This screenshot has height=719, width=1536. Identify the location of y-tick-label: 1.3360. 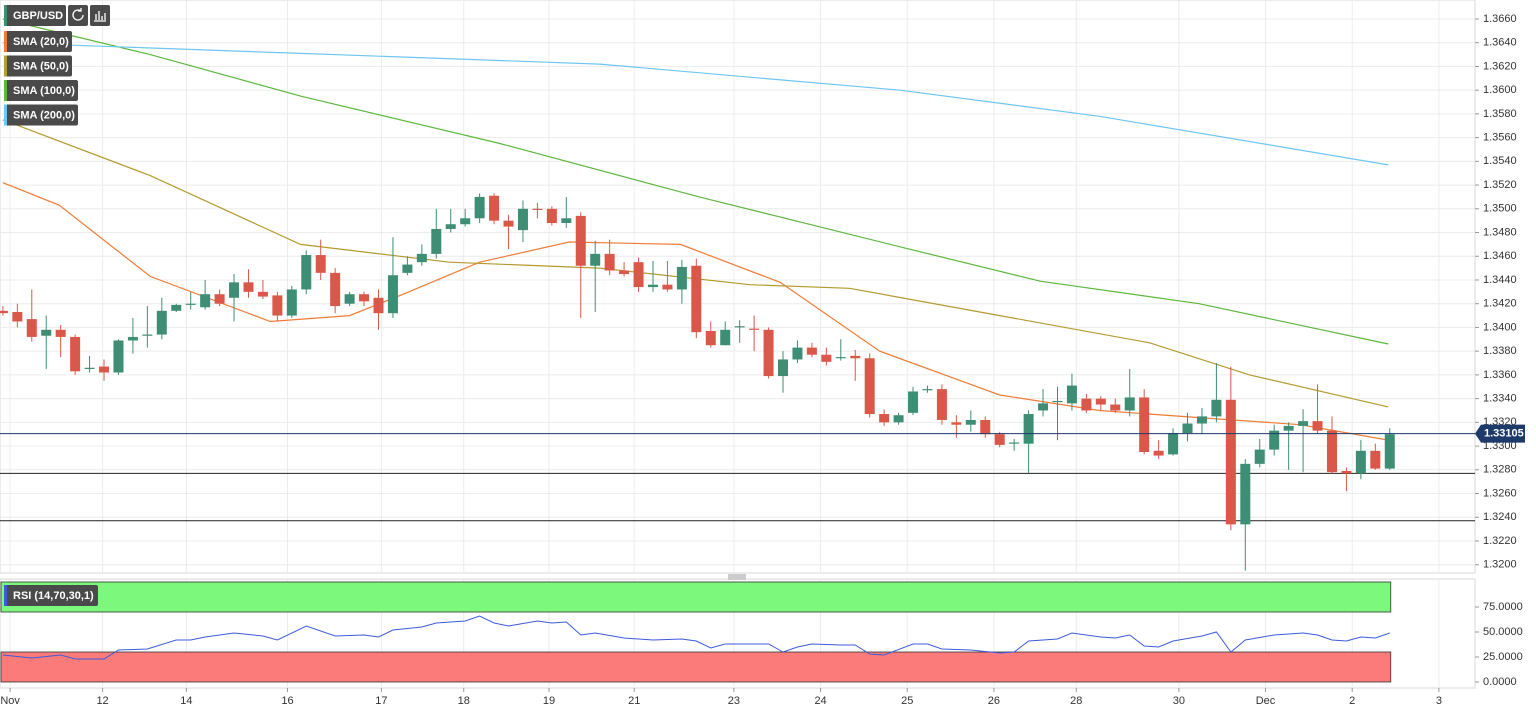
(1500, 375).